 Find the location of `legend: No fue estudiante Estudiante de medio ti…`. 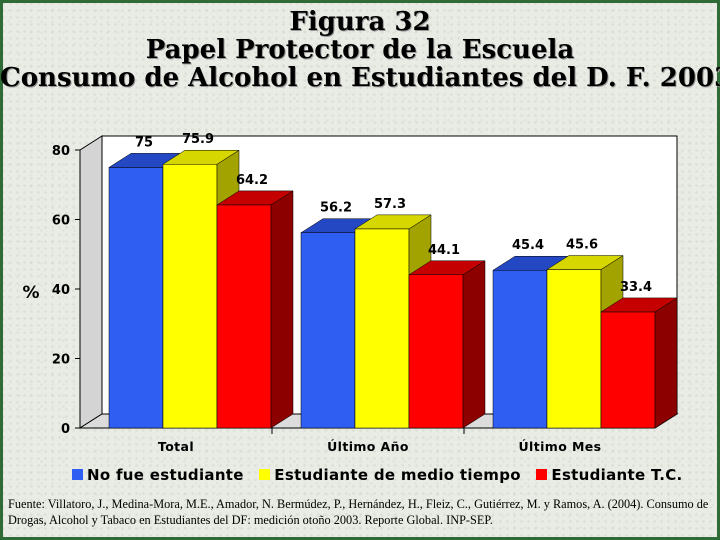

legend: No fue estudiante Estudiante de medio ti… is located at coordinates (392, 475).